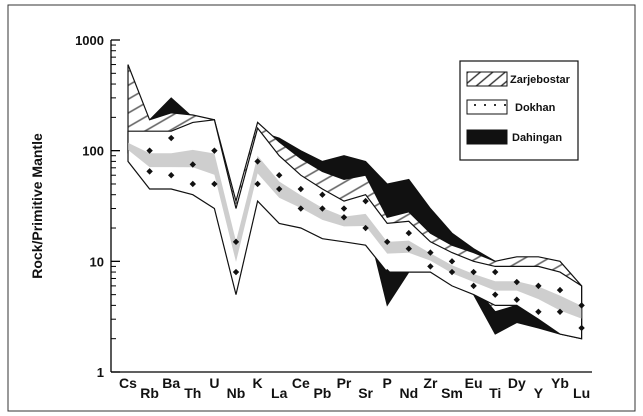 This screenshot has width=643, height=416. Describe the element at coordinates (322, 393) in the screenshot. I see `x-label-pb: Pb` at that location.